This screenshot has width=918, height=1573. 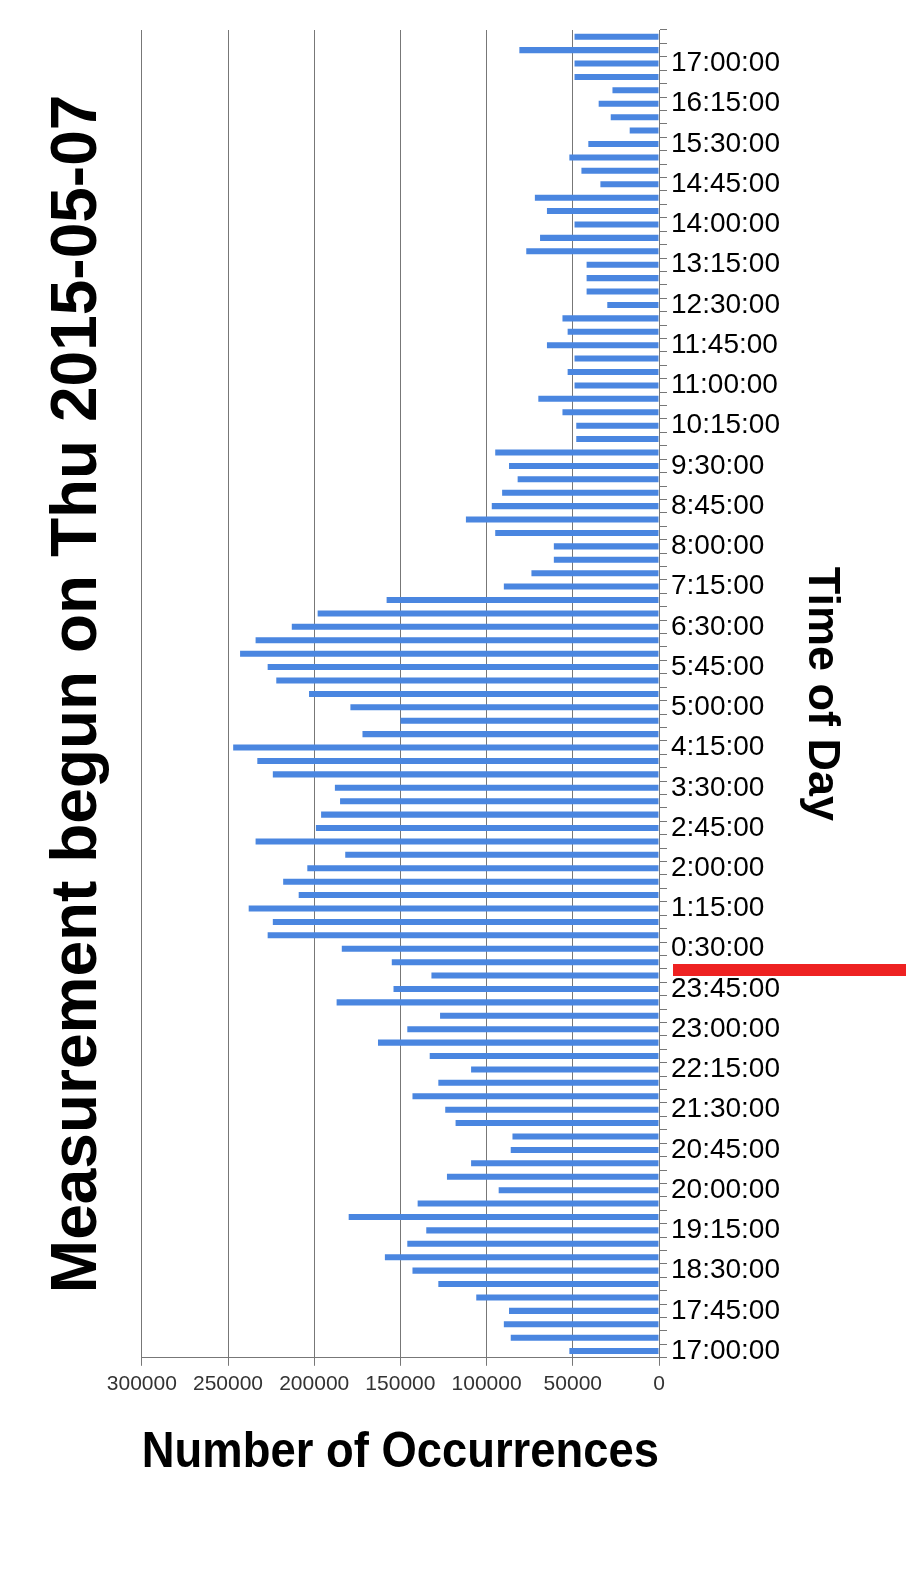 I want to click on y-tick-label: 17:45:00, so click(x=726, y=1309).